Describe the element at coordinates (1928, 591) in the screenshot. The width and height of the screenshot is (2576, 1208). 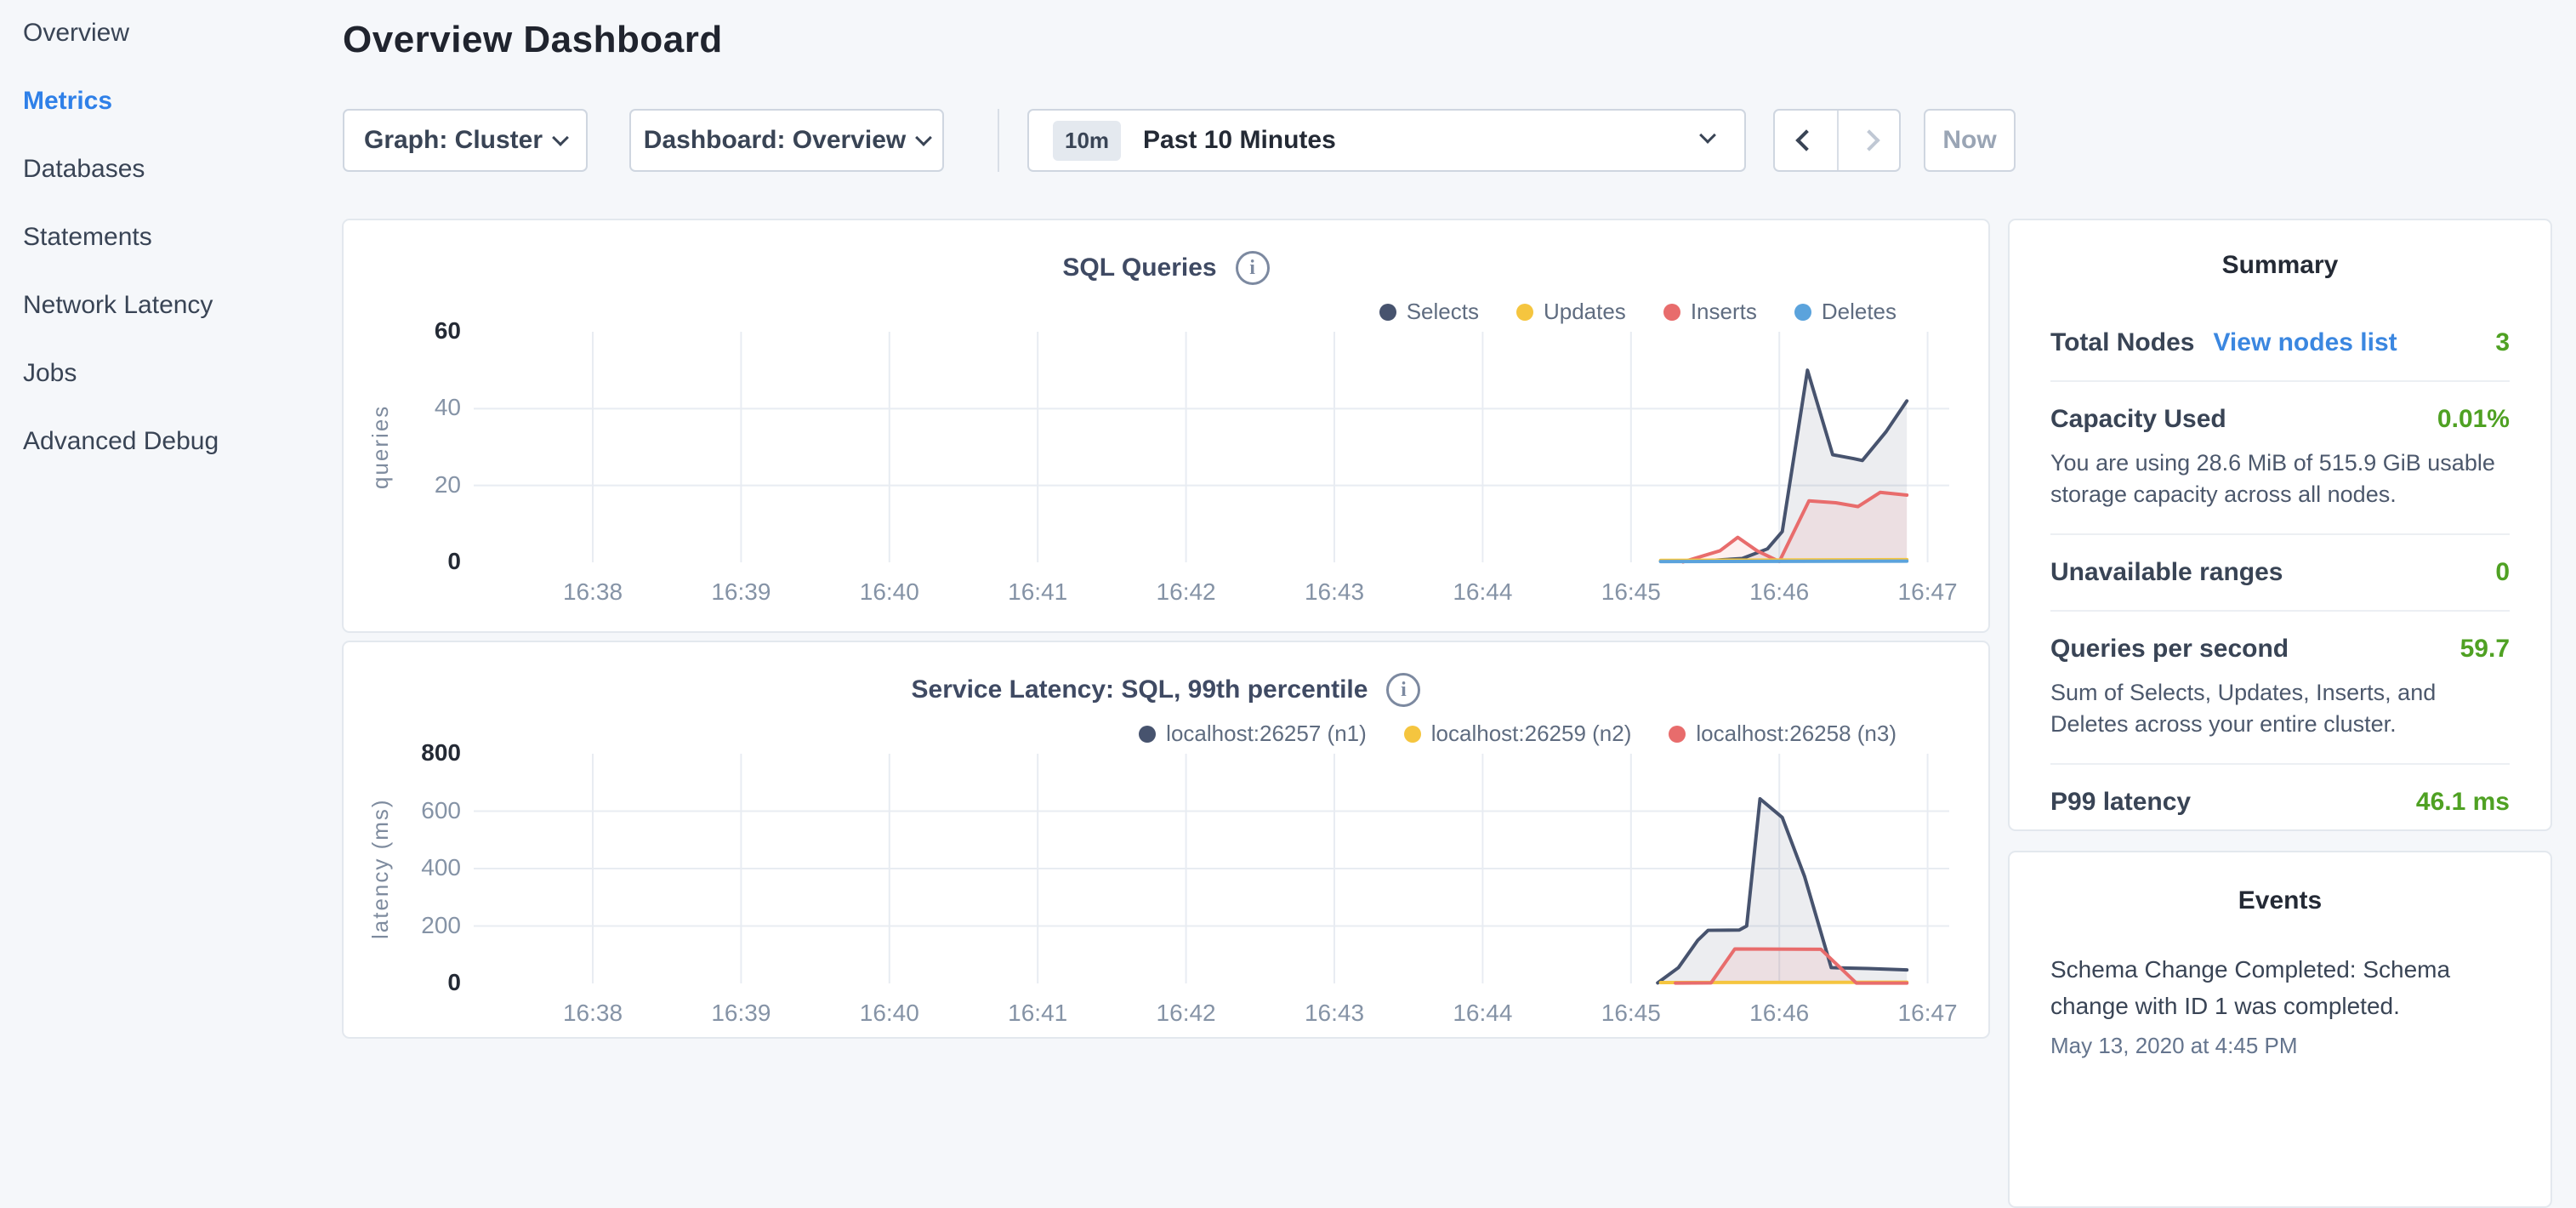
I see `svg-text: 16:47` at that location.